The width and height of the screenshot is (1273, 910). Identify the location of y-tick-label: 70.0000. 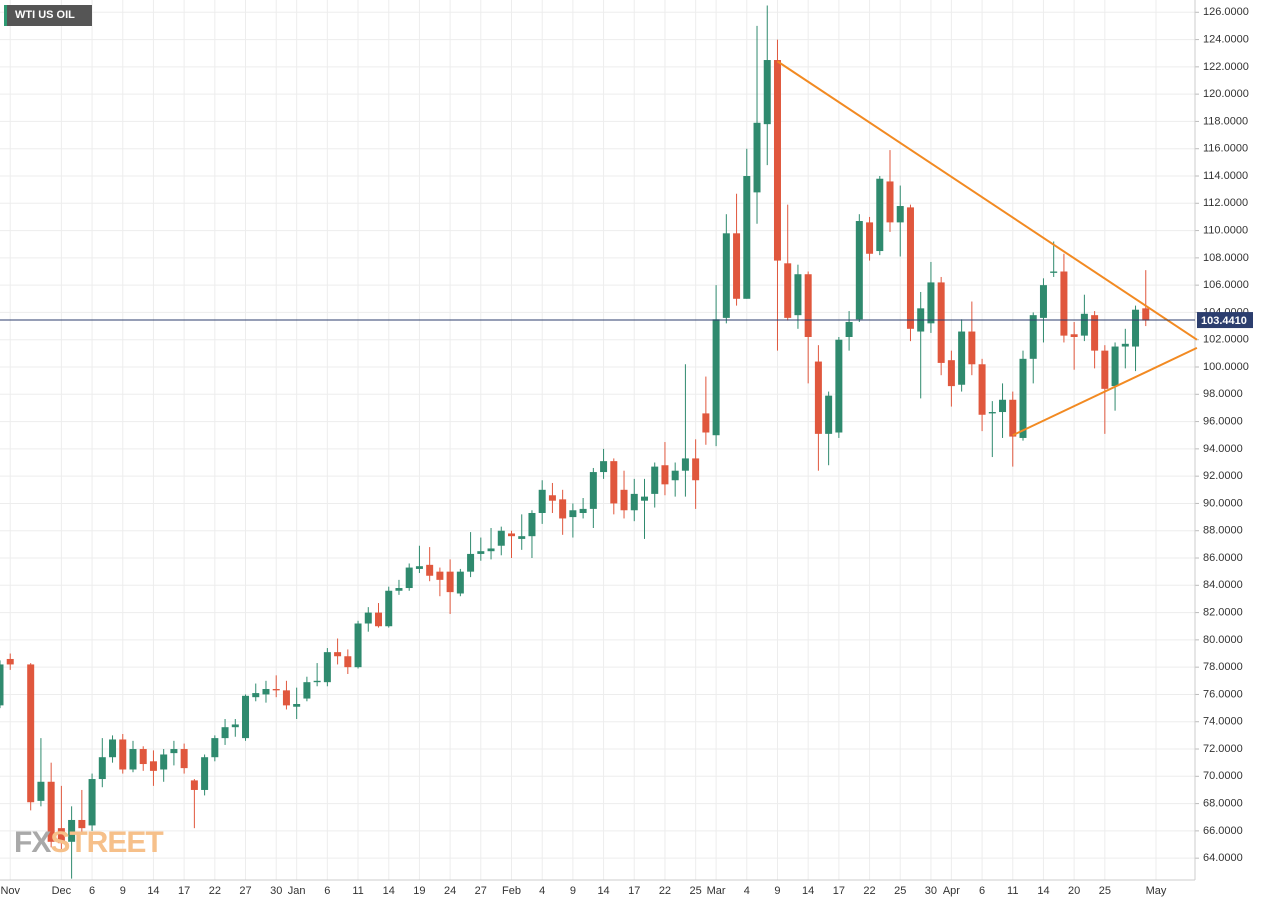
(1223, 776).